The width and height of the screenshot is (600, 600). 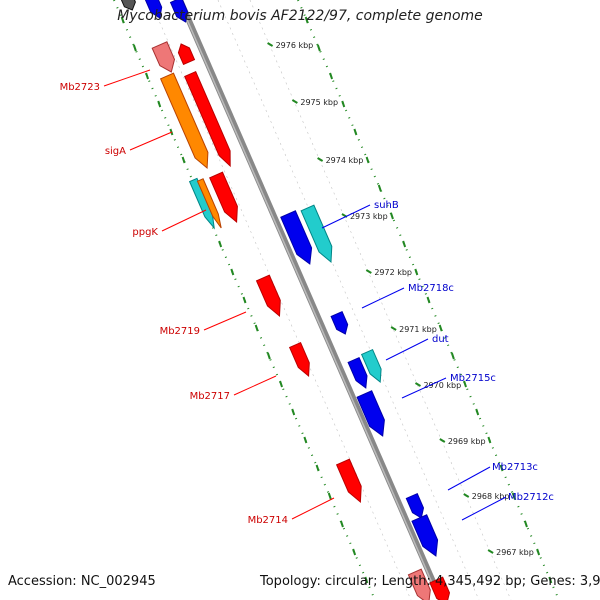 I want to click on gene-arrow-top-blue, so click(x=153, y=9).